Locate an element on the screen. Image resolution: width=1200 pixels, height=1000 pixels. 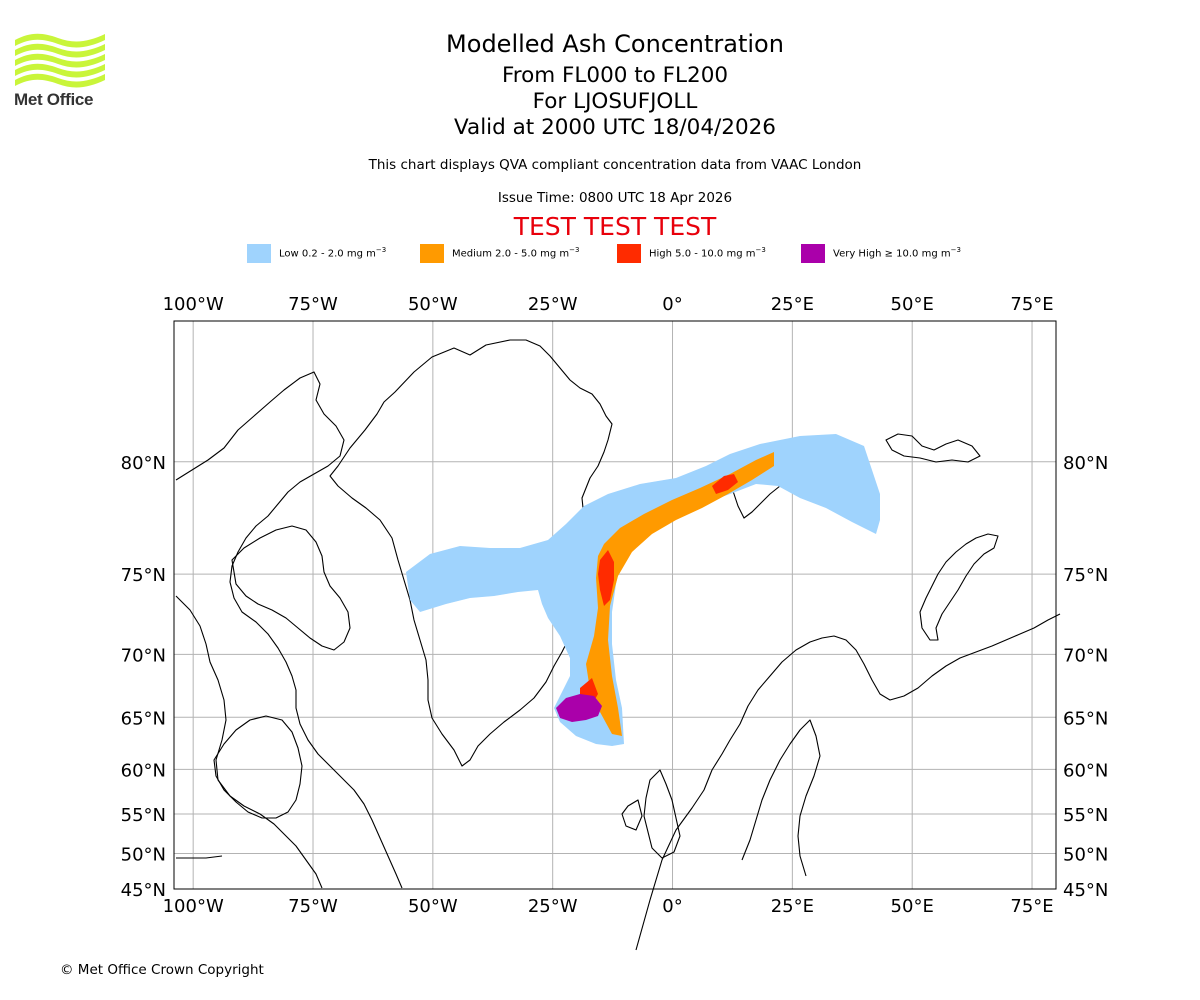
coast-british-isles is located at coordinates (651, 814).